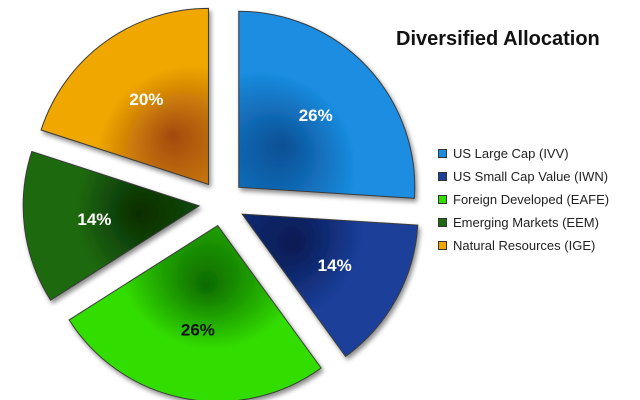 This screenshot has width=640, height=400. I want to click on slice-label-us-large-cap: 26%, so click(316, 115).